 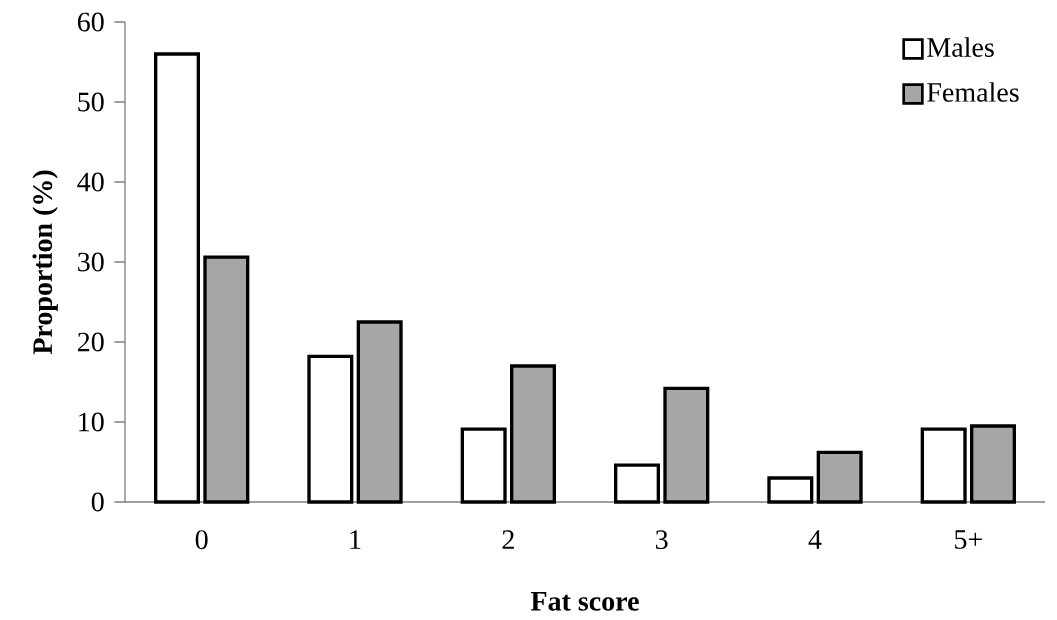 What do you see at coordinates (508, 539) in the screenshot?
I see `x-tick-label: 2` at bounding box center [508, 539].